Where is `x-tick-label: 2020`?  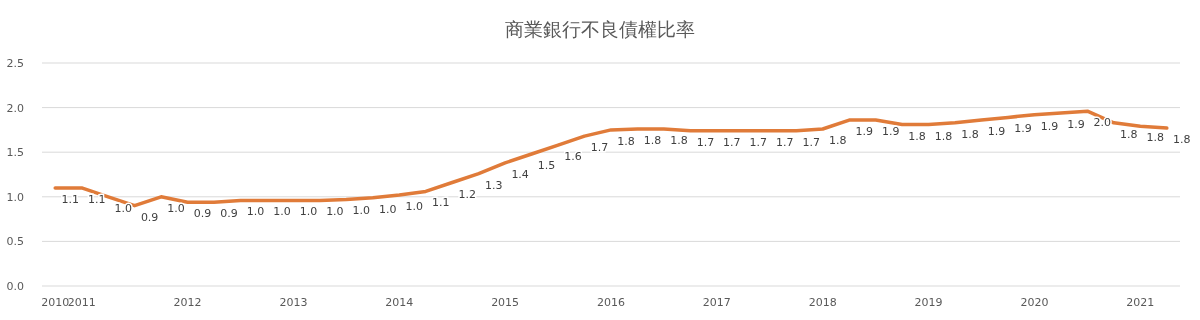 x-tick-label: 2020 is located at coordinates (1034, 302).